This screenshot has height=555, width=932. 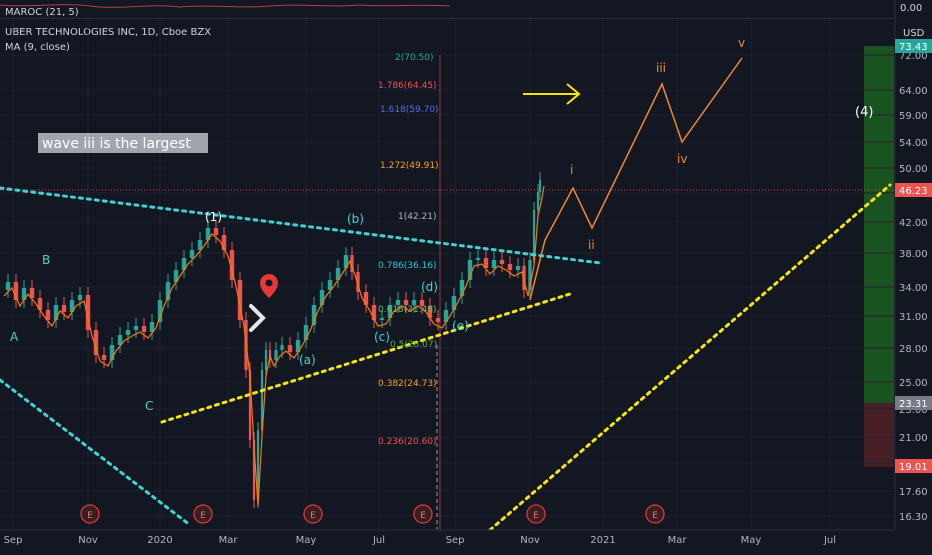 I want to click on wave-label: (c), so click(x=382, y=337).